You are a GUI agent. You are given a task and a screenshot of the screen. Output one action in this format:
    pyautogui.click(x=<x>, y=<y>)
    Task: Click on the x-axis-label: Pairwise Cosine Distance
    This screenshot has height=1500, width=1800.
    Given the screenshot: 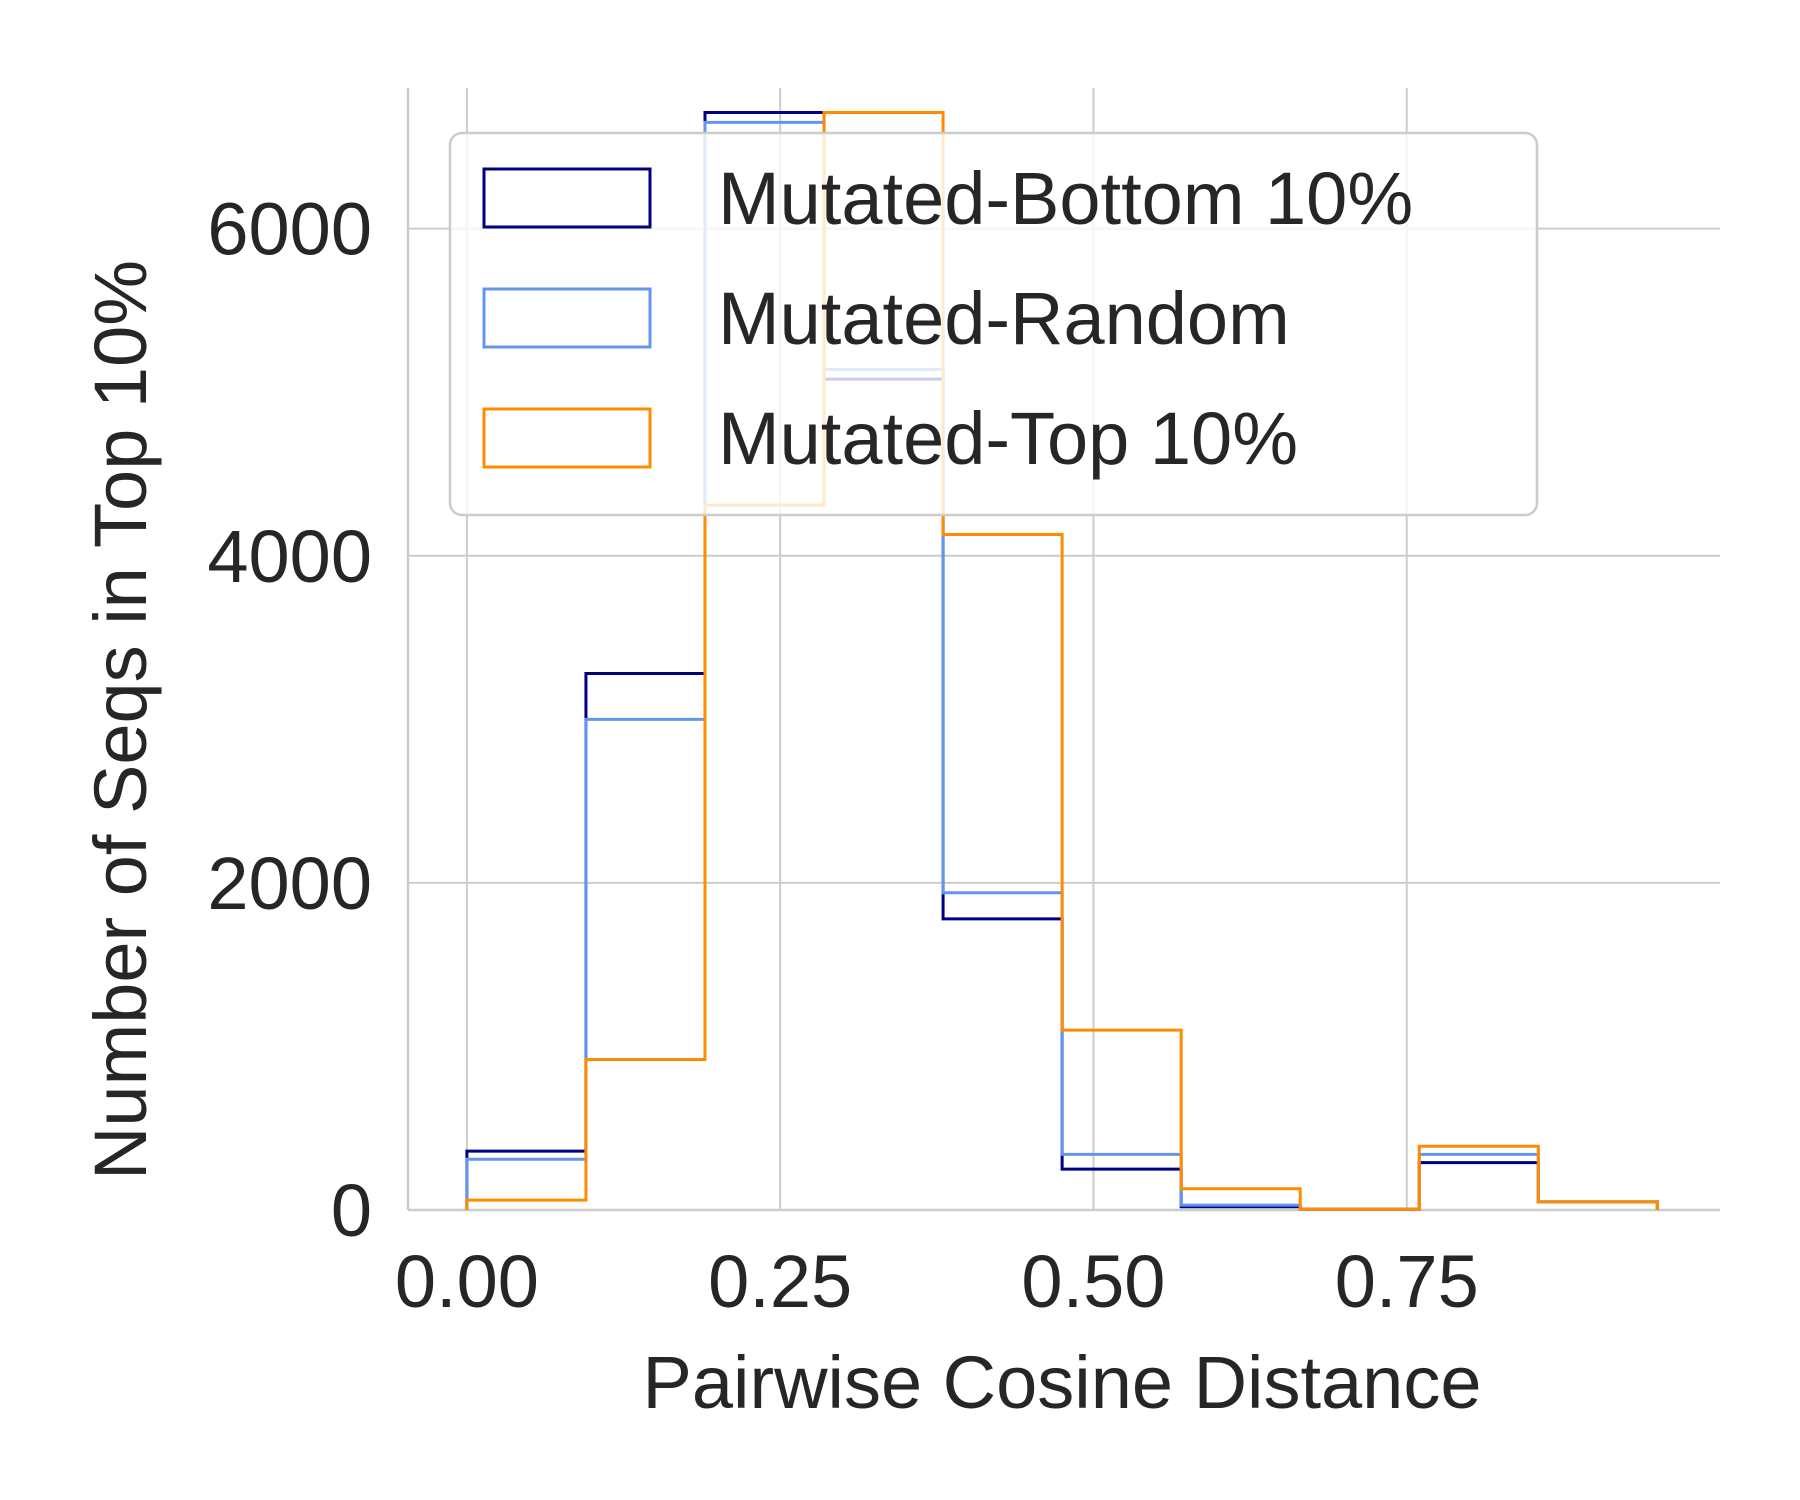 What is the action you would take?
    pyautogui.click(x=1061, y=1382)
    